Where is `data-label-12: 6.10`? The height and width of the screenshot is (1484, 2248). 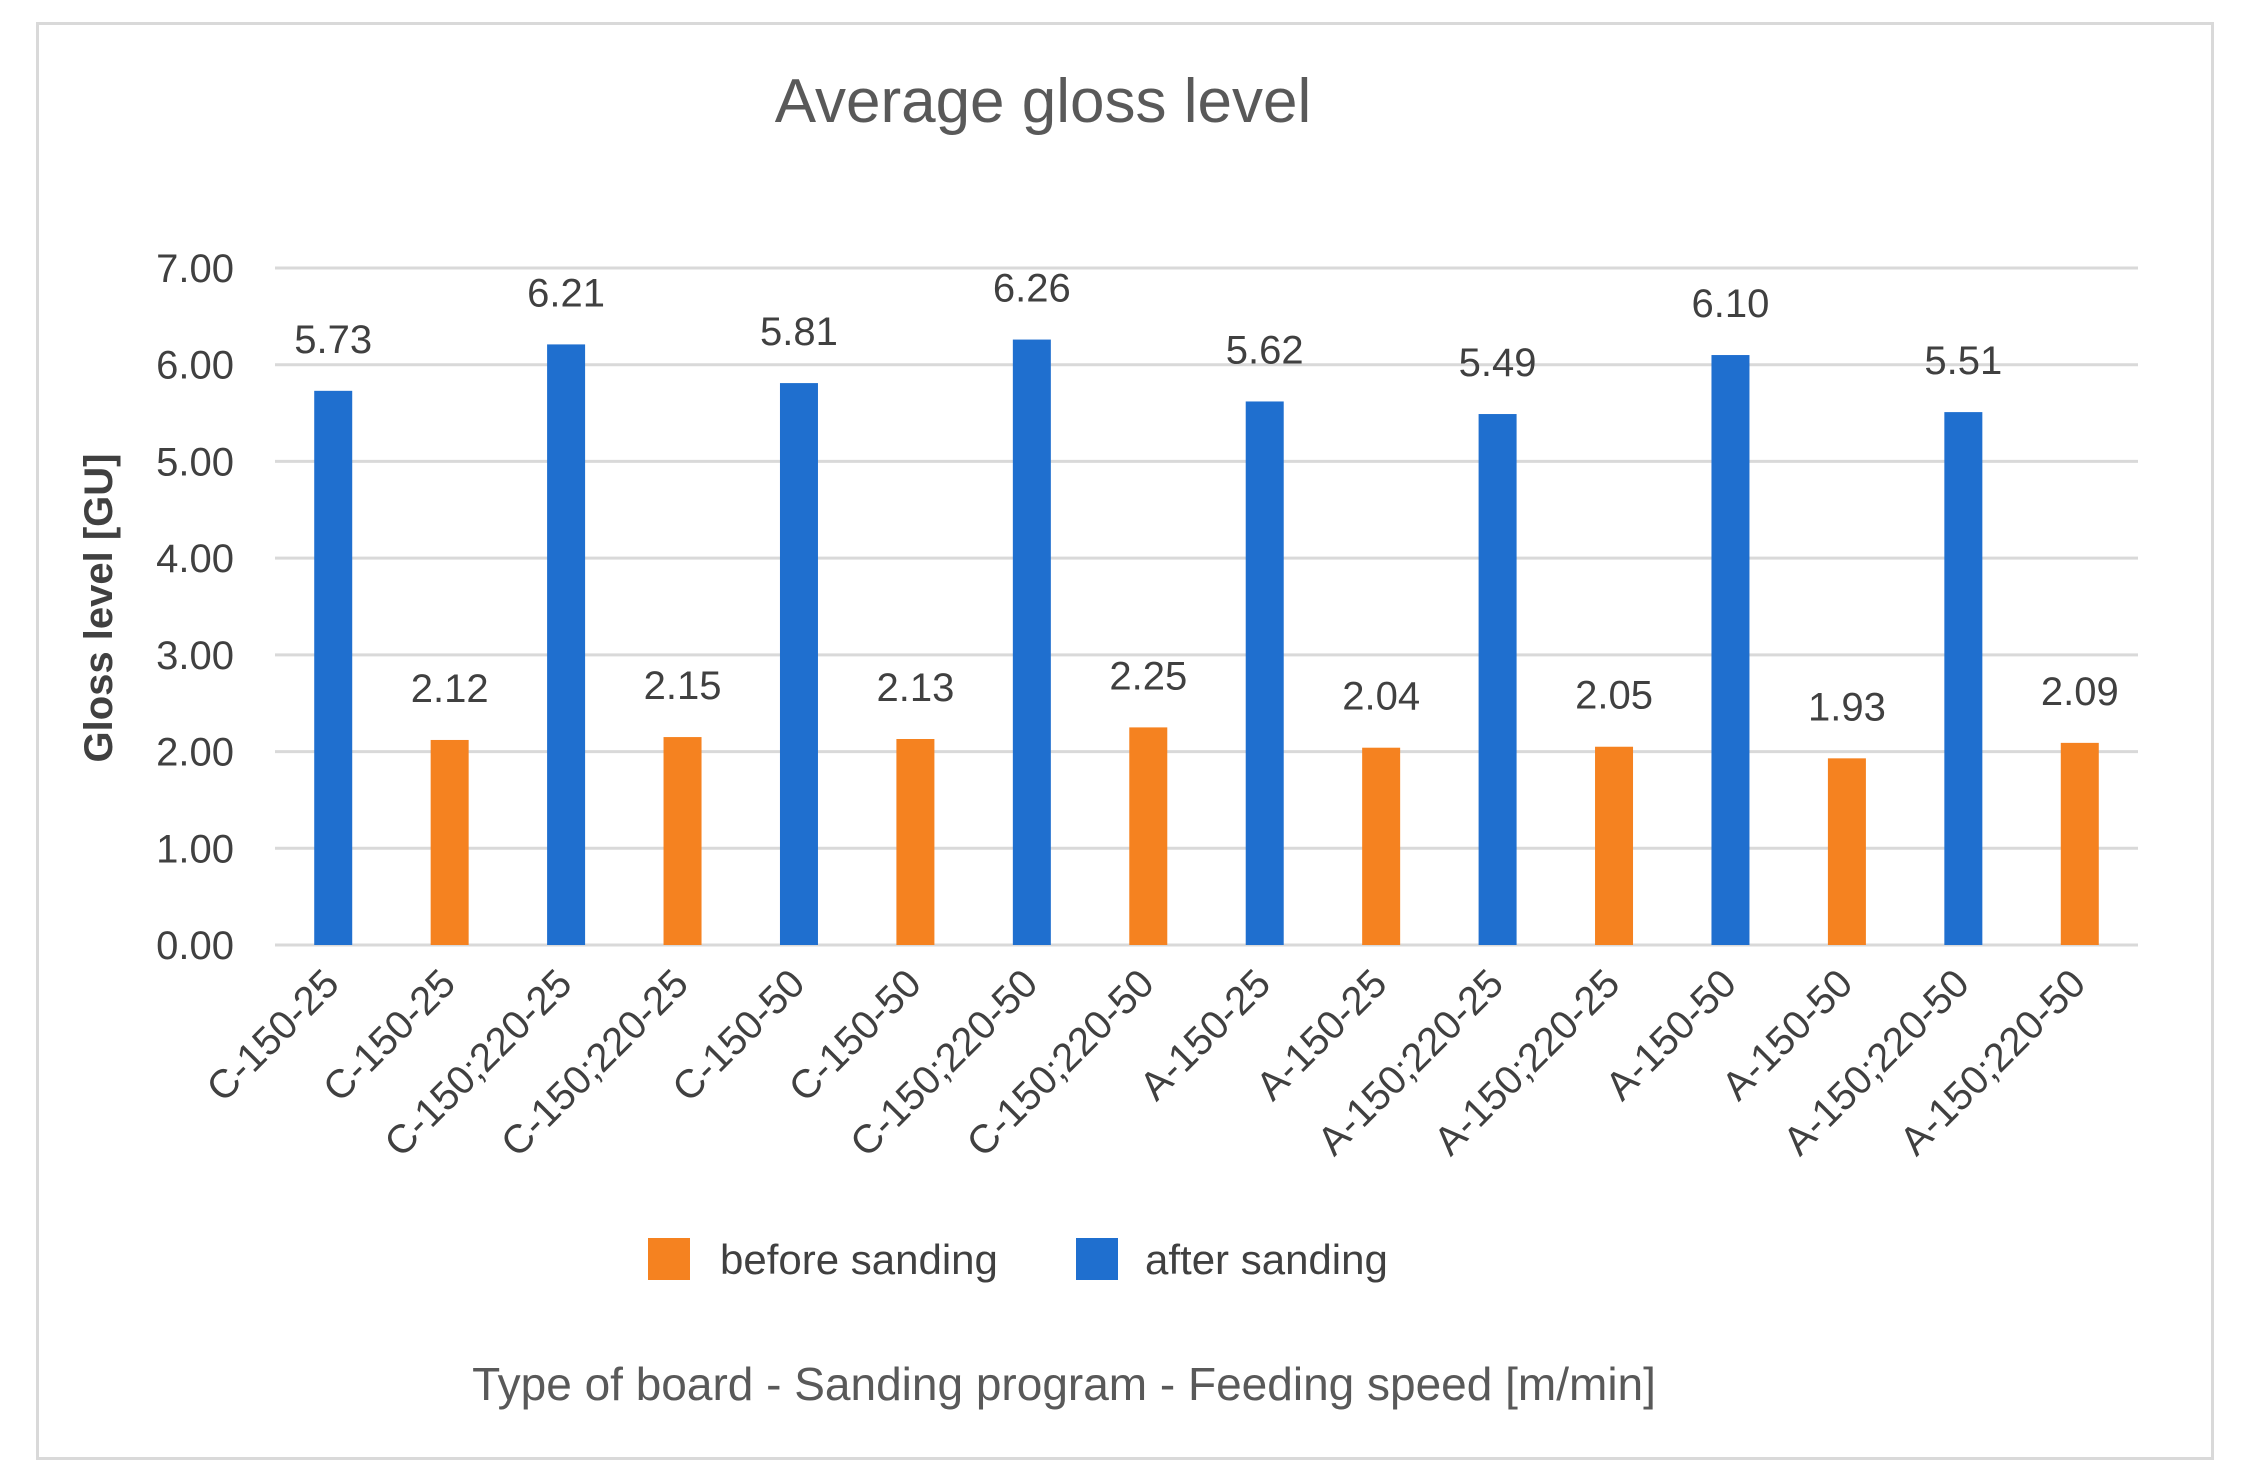 data-label-12: 6.10 is located at coordinates (1731, 304).